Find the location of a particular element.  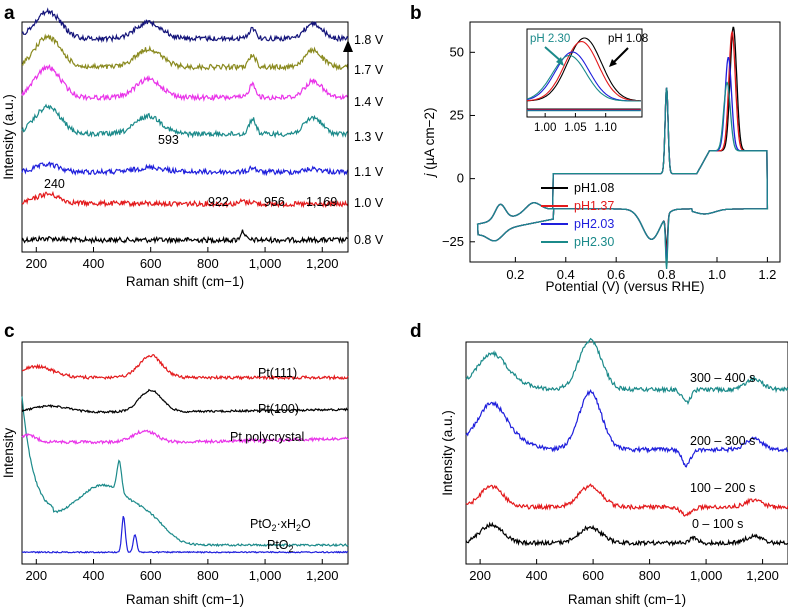

panel-b-inset-curves is located at coordinates (583, 74).